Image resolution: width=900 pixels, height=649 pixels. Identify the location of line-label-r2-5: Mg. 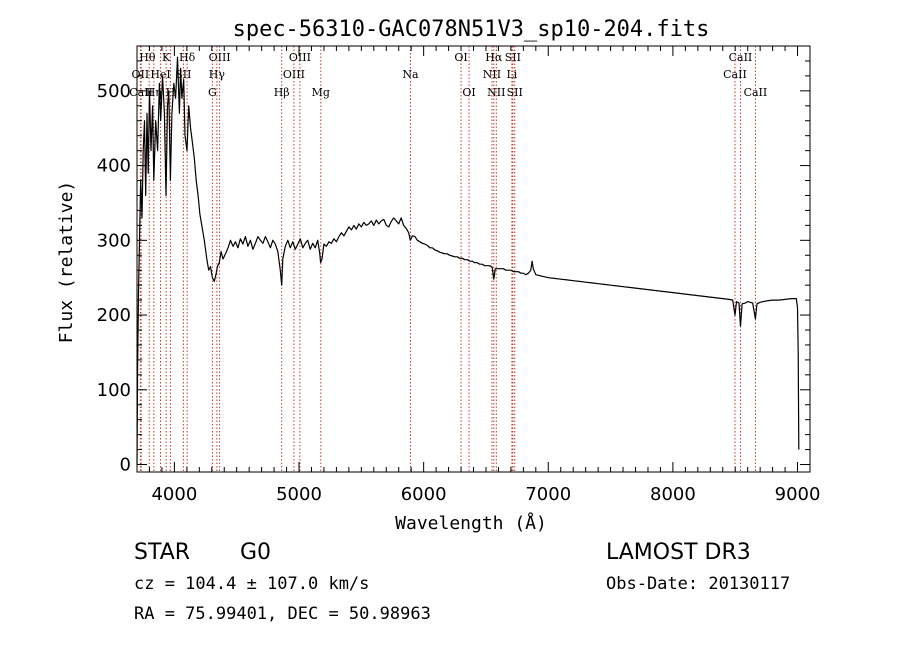
(321, 92).